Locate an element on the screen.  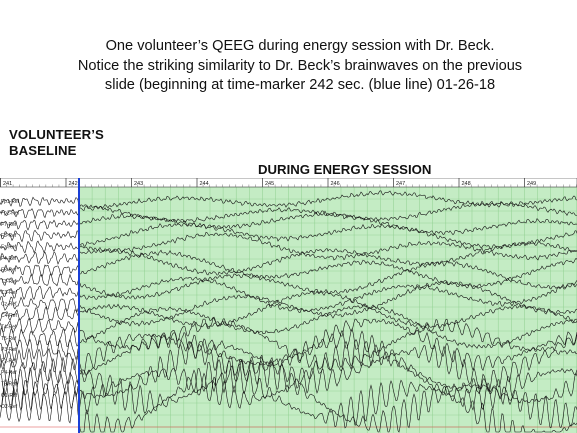
channel-label: C4-Ref is located at coordinates (9, 316).